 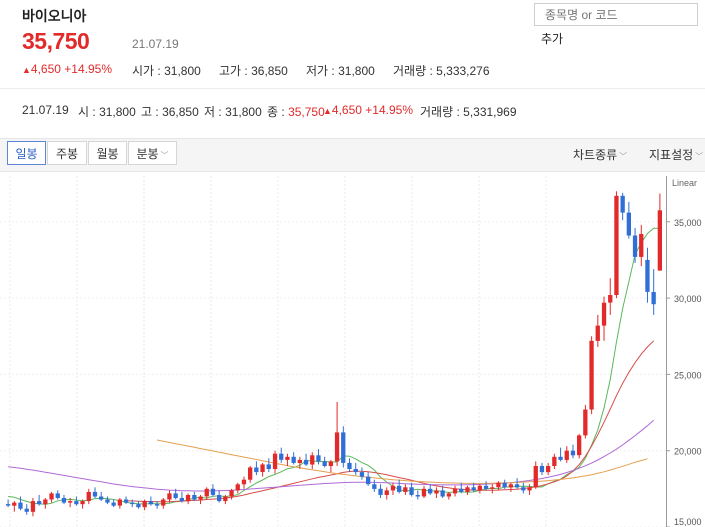 What do you see at coordinates (600, 155) in the screenshot?
I see `chart-type-menu: 차트종류 ﹀` at bounding box center [600, 155].